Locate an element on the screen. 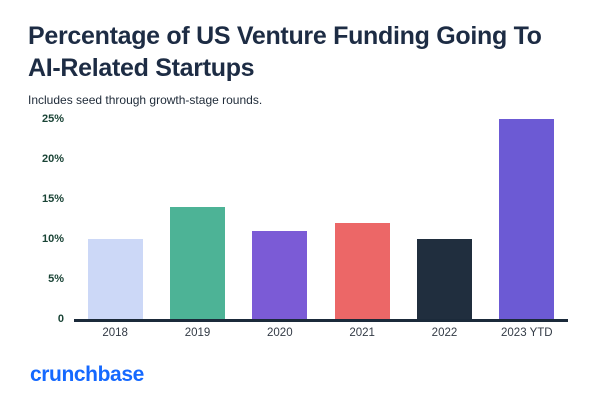 The image size is (600, 408). y-tick-label: 15% is located at coordinates (52, 199).